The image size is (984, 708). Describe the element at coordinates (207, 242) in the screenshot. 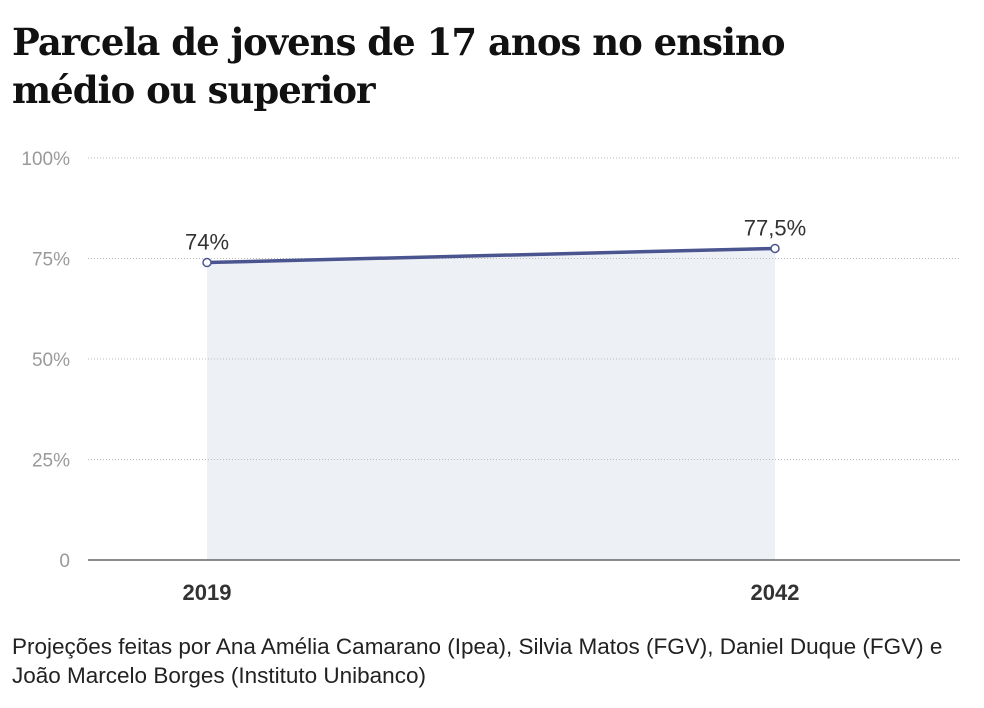

I see `data-label: 74%` at that location.